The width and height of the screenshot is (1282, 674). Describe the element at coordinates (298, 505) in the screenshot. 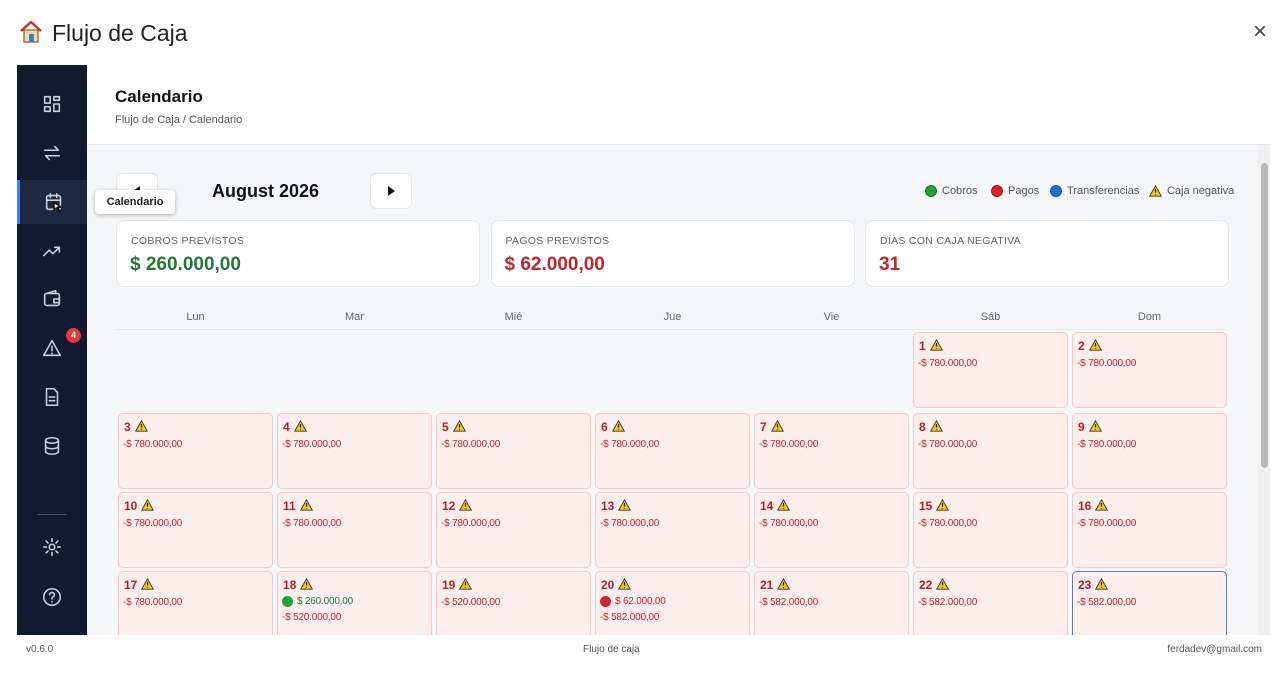

I see `day-number: 11` at that location.